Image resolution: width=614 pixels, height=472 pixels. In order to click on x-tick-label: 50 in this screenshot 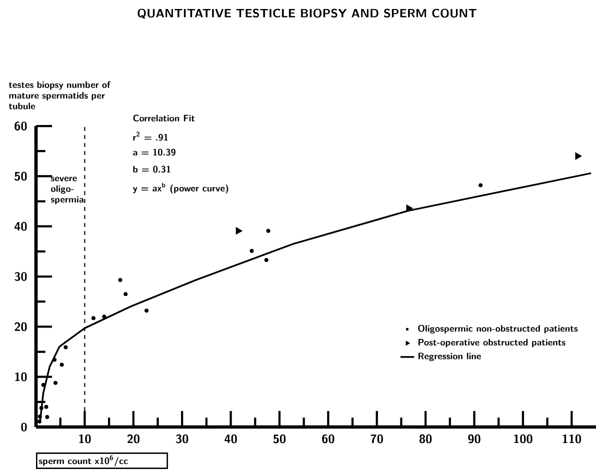, I will do `click(279, 439)`.